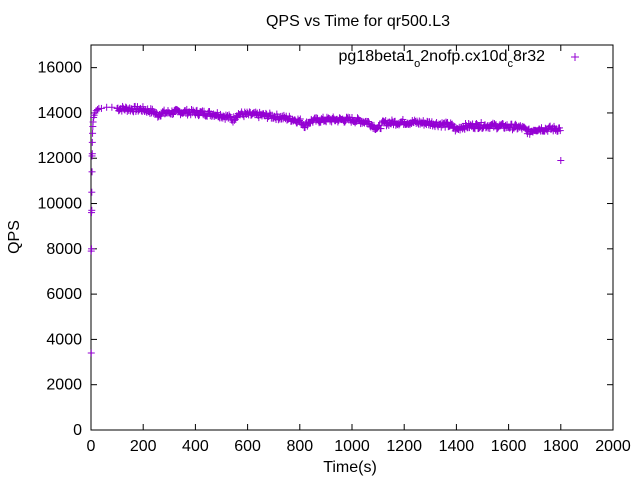  Describe the element at coordinates (60, 68) in the screenshot. I see `y-tick-label: 16000` at that location.